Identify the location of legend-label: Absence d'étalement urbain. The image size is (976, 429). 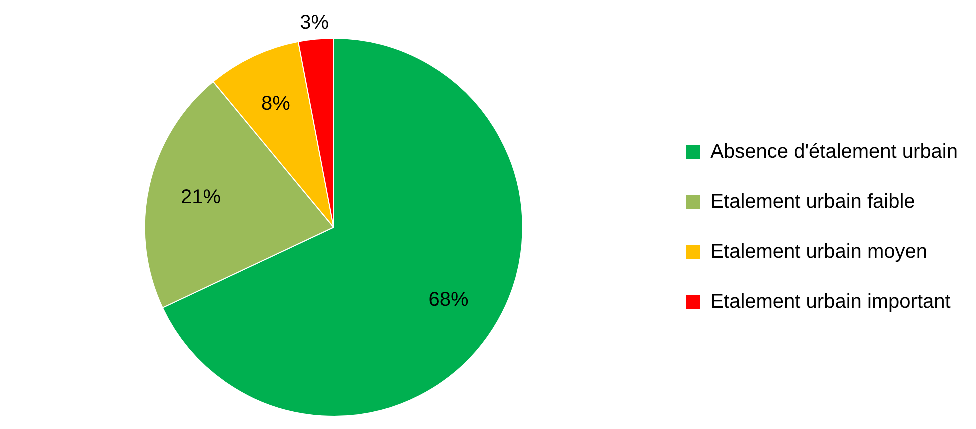
(834, 152).